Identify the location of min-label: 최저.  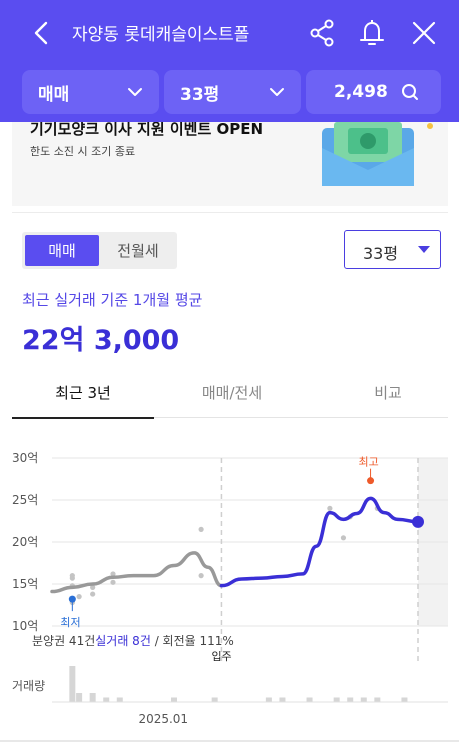
(70, 622).